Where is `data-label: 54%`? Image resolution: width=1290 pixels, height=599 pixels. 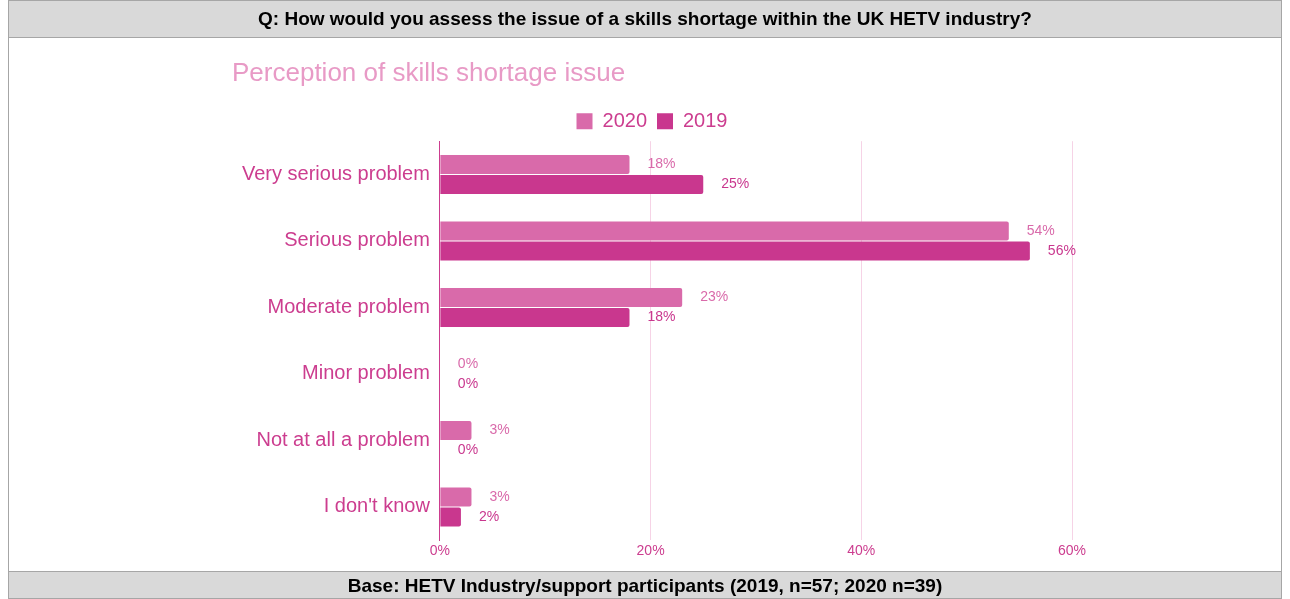
data-label: 54% is located at coordinates (1040, 229).